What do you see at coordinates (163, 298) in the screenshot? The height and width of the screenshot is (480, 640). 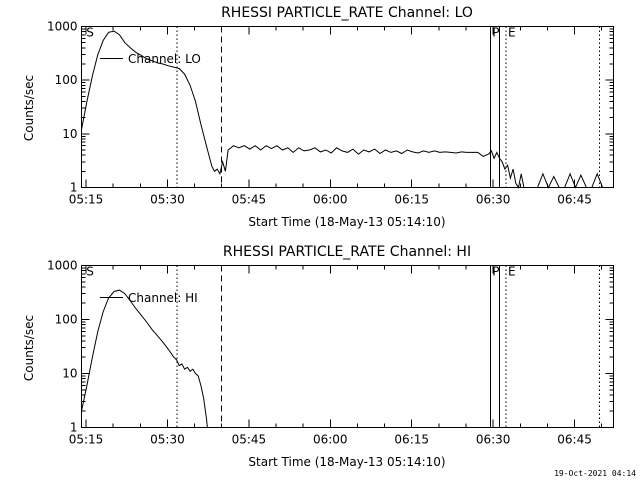 I see `legend-label-hi: Channel: HI` at bounding box center [163, 298].